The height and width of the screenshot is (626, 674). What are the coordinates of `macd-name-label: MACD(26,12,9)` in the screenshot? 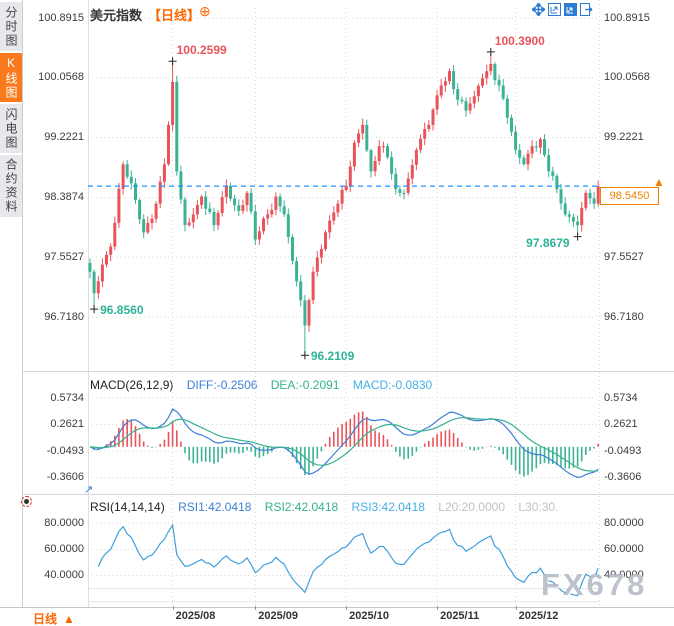 It's located at (132, 385).